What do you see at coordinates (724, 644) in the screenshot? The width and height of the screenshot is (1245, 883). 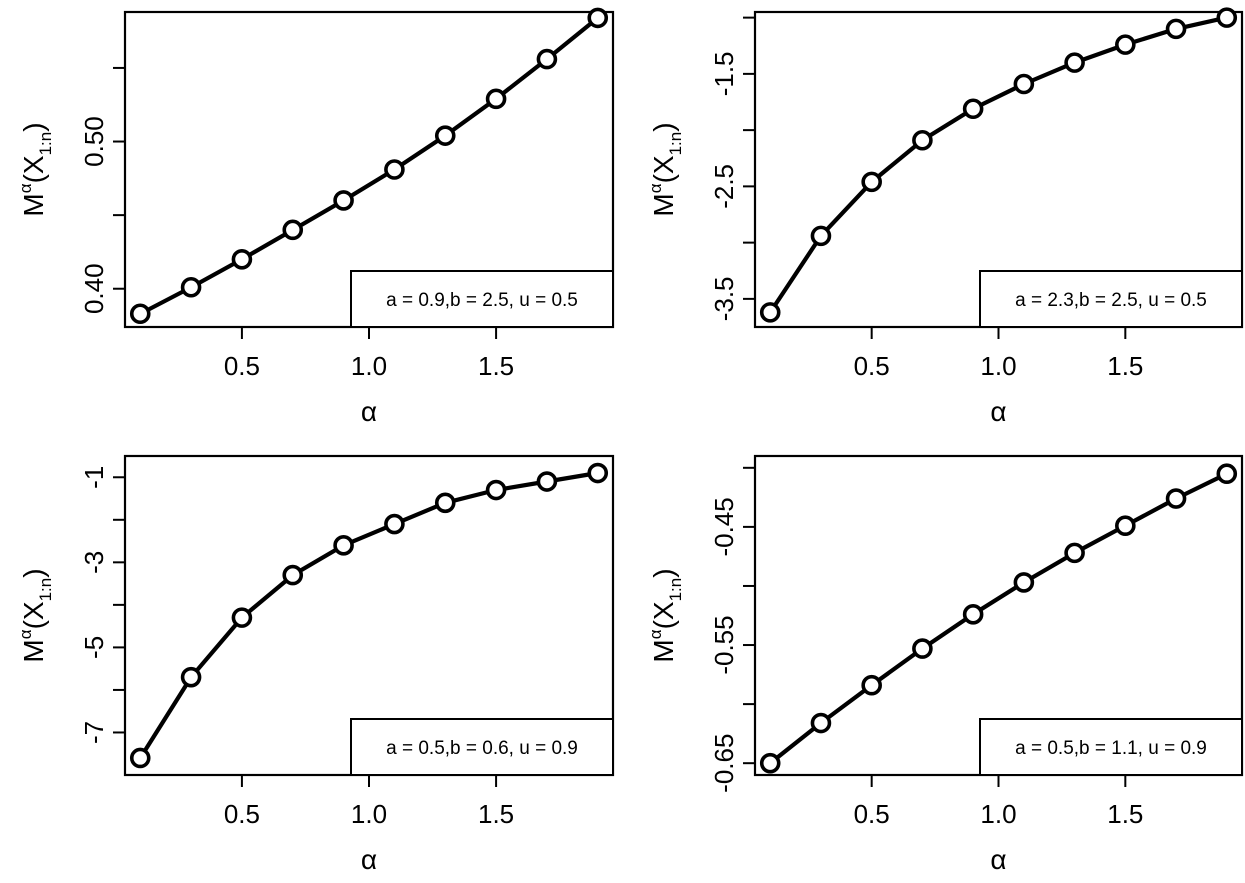 I see `y-tick-label: -0.55` at bounding box center [724, 644].